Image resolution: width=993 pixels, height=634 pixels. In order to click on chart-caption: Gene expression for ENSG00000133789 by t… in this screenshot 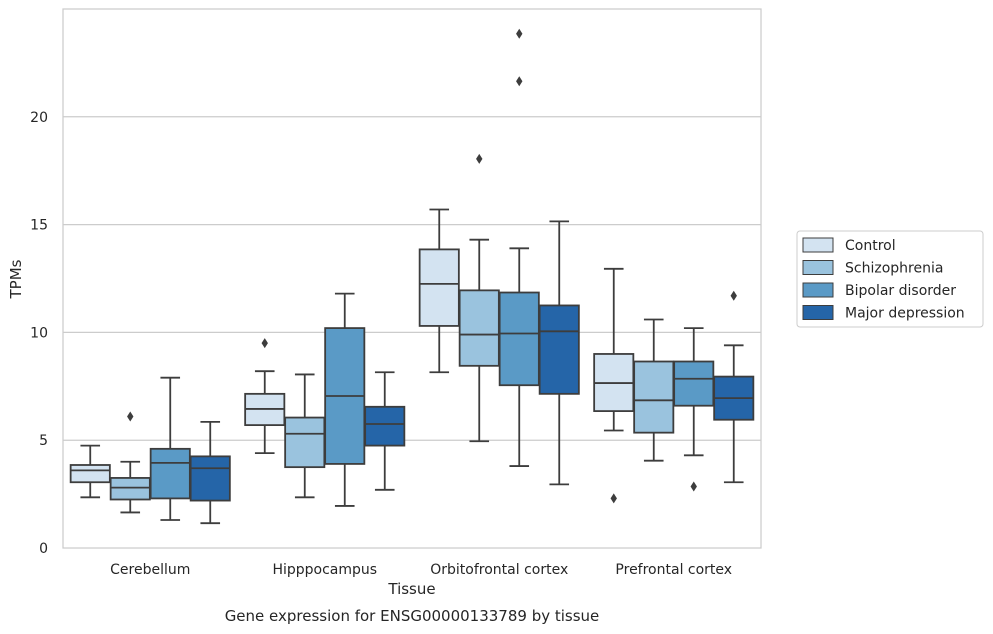, I will do `click(412, 616)`.